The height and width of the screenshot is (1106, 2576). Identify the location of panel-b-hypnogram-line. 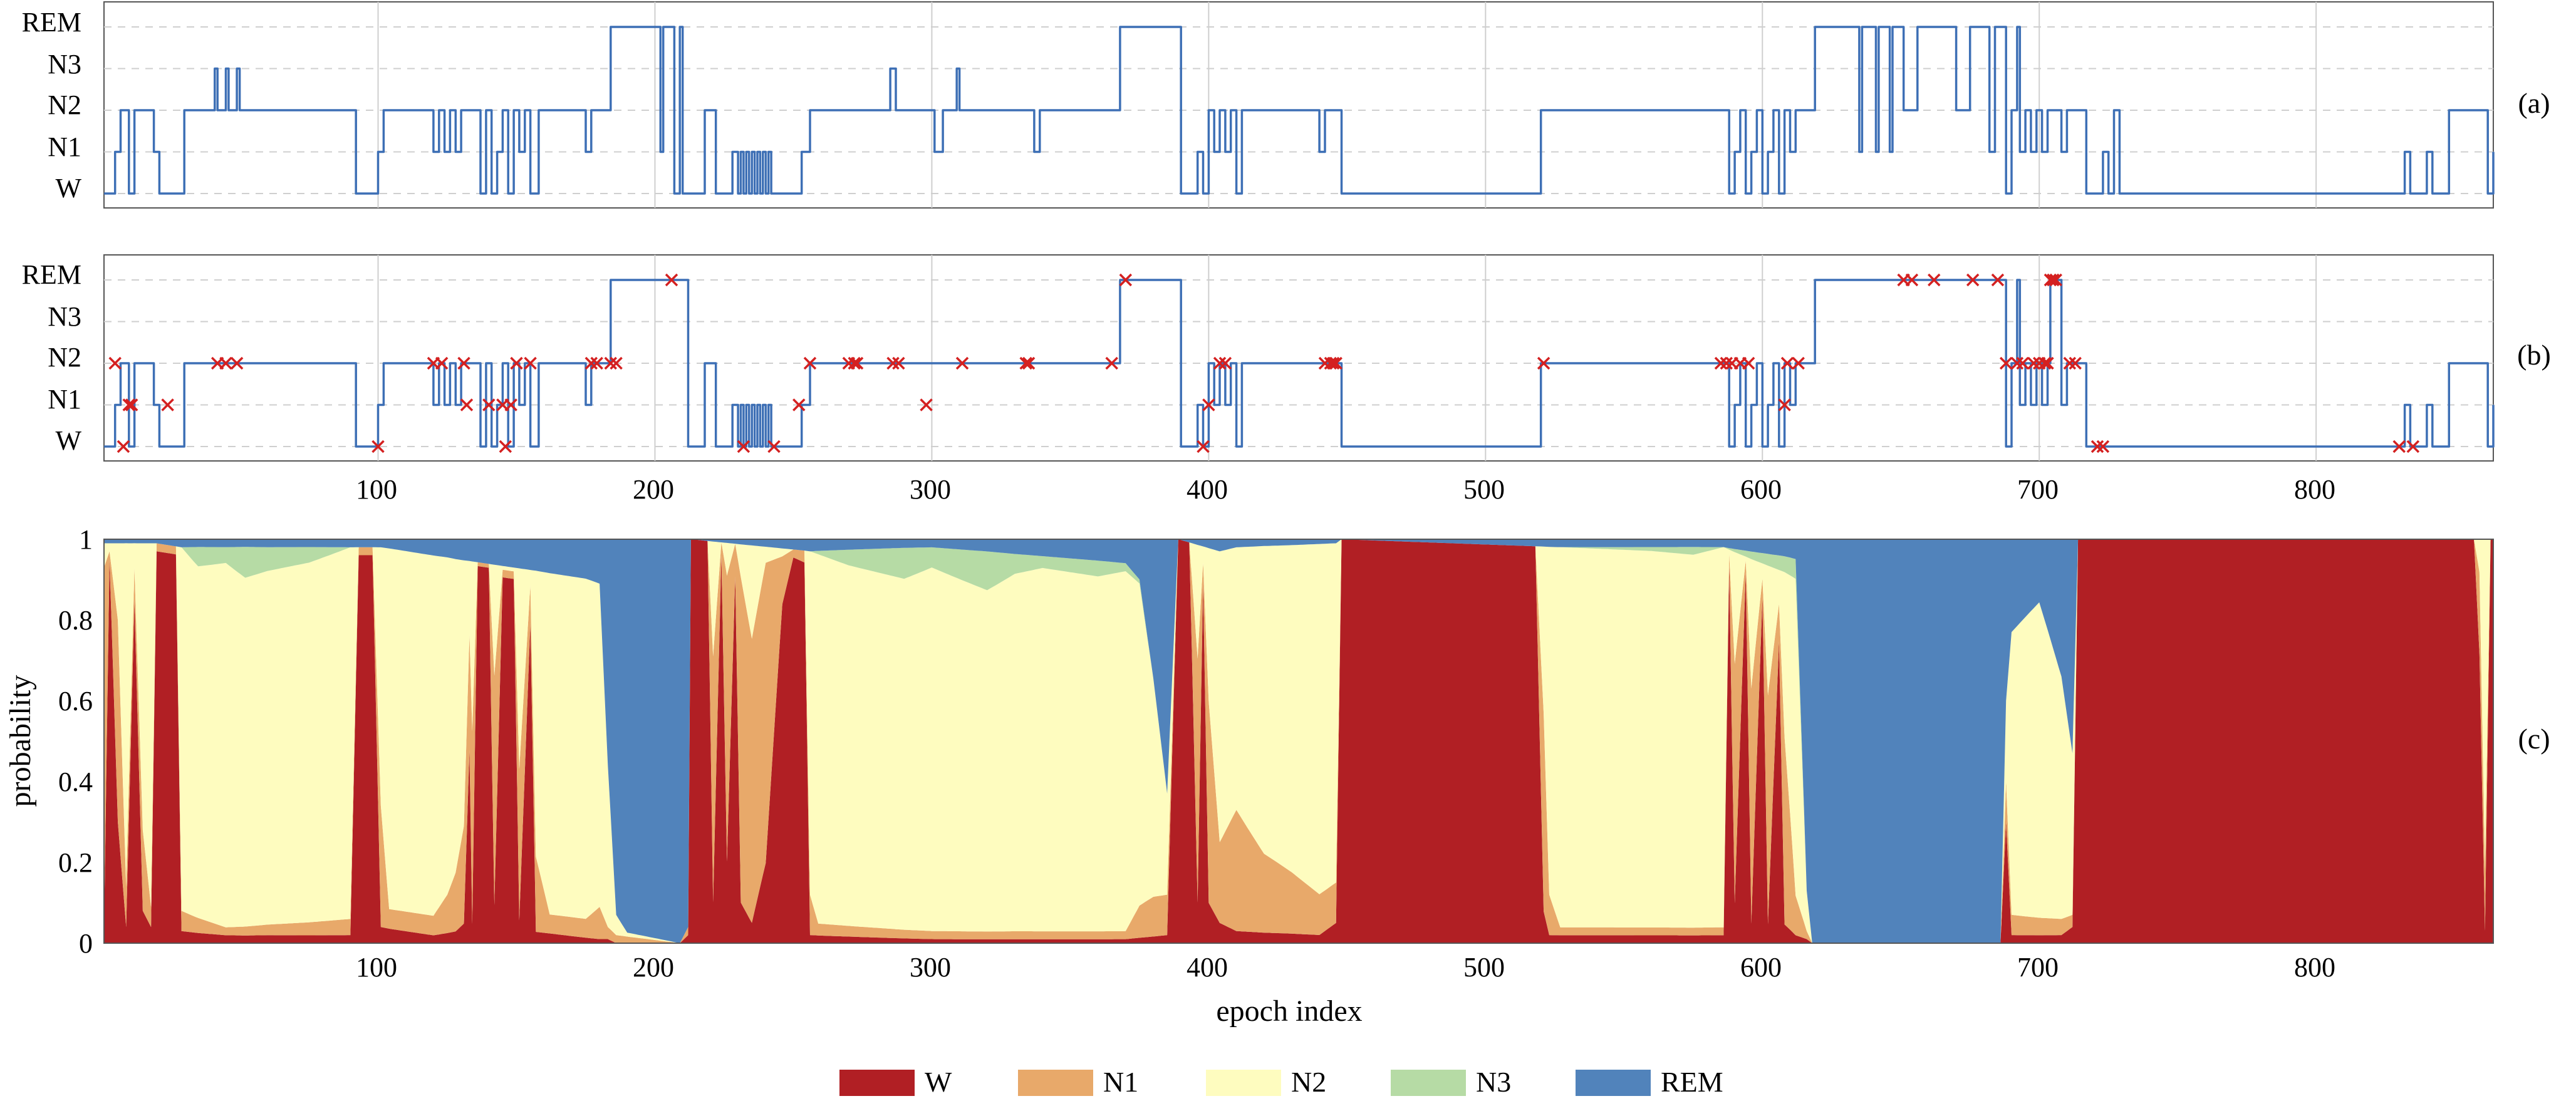
(1299, 363).